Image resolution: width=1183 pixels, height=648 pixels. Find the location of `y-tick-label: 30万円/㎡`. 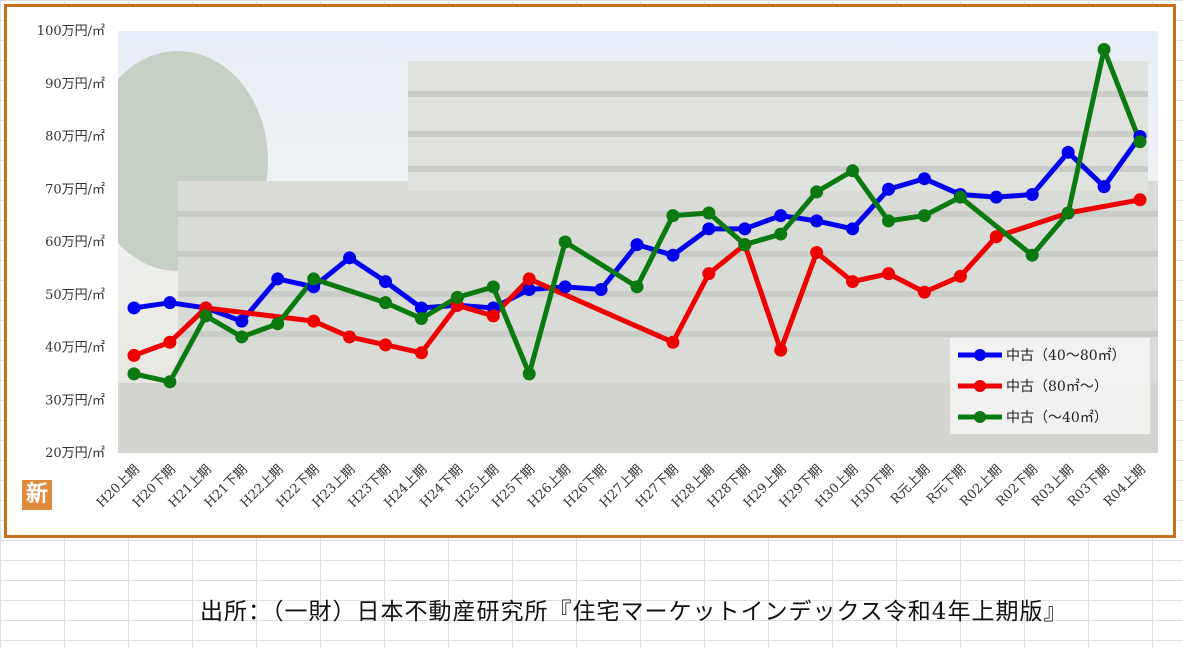

y-tick-label: 30万円/㎡ is located at coordinates (75, 400).